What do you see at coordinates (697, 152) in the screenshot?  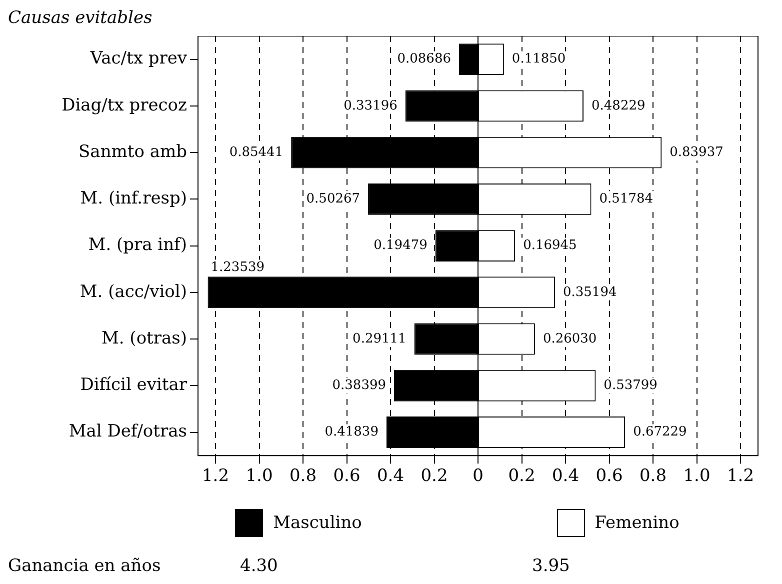 I see `data-label: 0.83937` at bounding box center [697, 152].